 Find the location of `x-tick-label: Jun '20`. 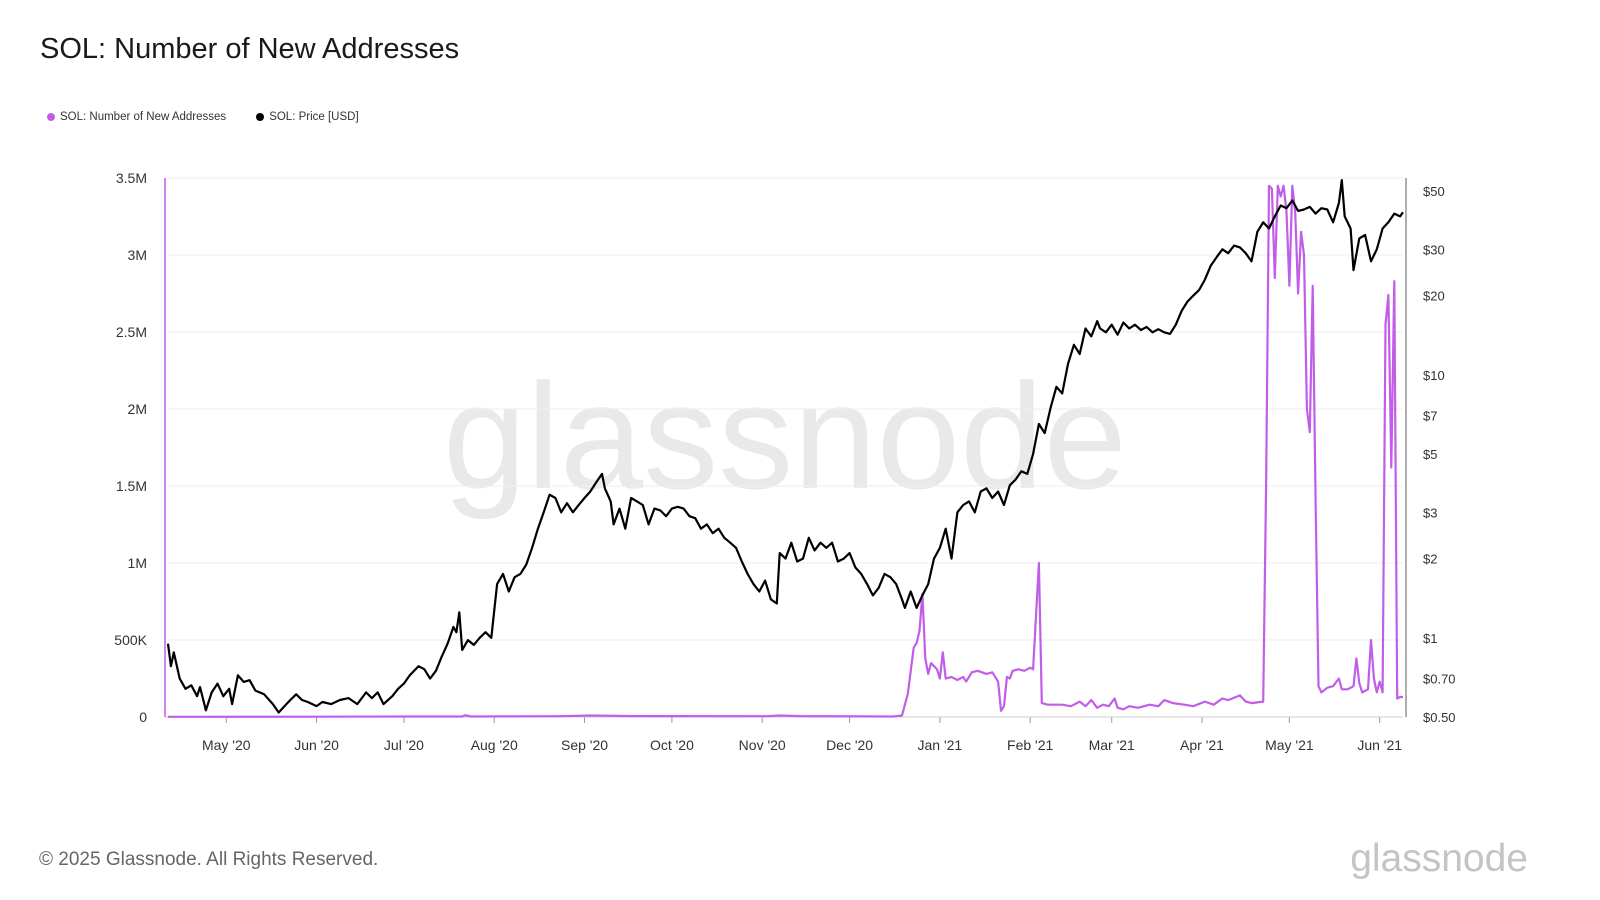

x-tick-label: Jun '20 is located at coordinates (316, 745).